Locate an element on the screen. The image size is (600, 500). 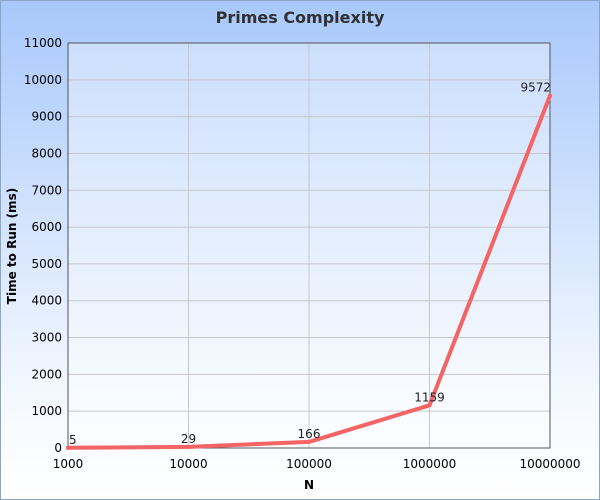
y-tick-label: 0 is located at coordinates (58, 448).